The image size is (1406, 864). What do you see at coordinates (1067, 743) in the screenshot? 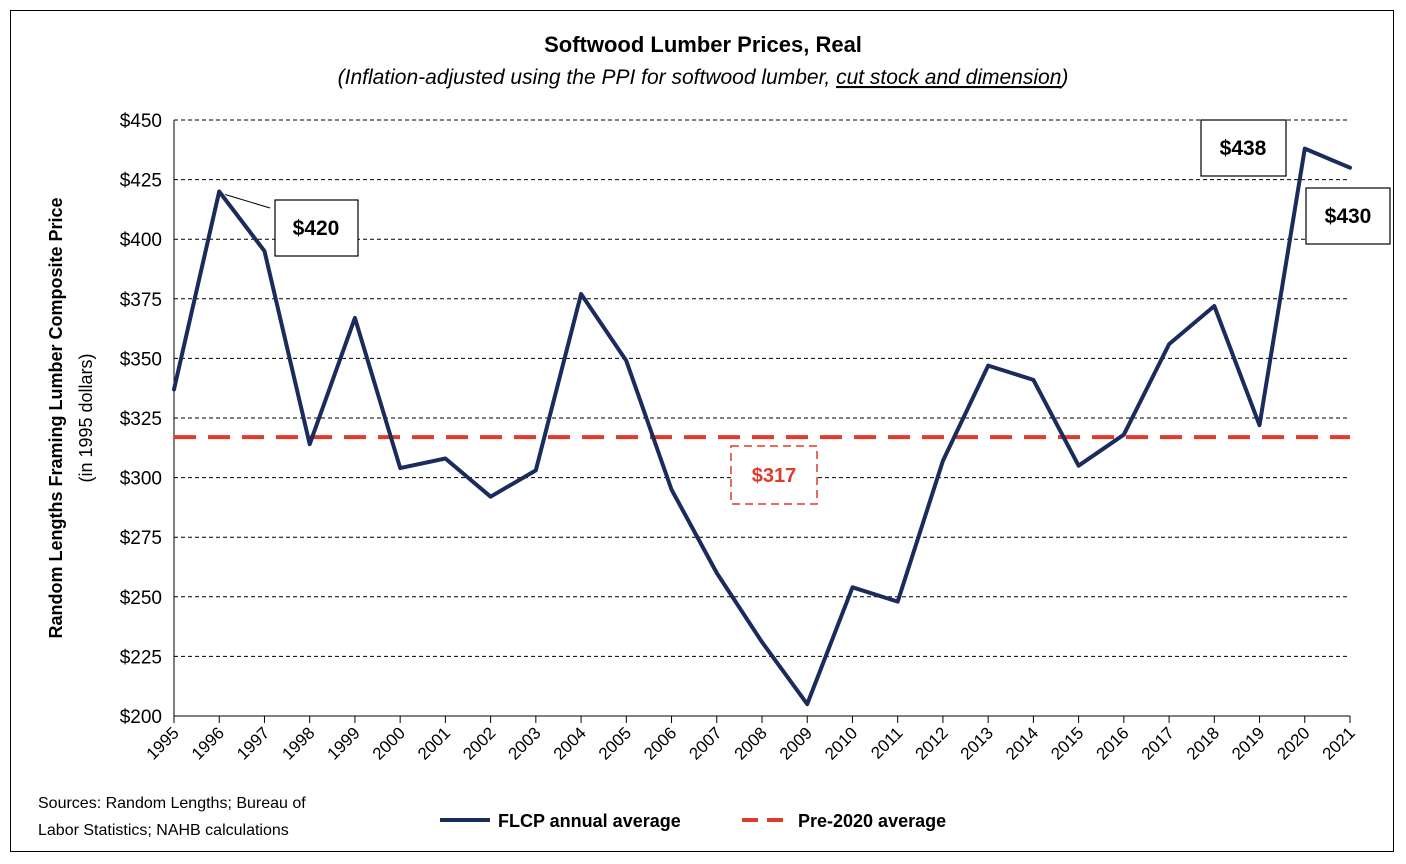
I see `x-tick-label: 2015` at bounding box center [1067, 743].